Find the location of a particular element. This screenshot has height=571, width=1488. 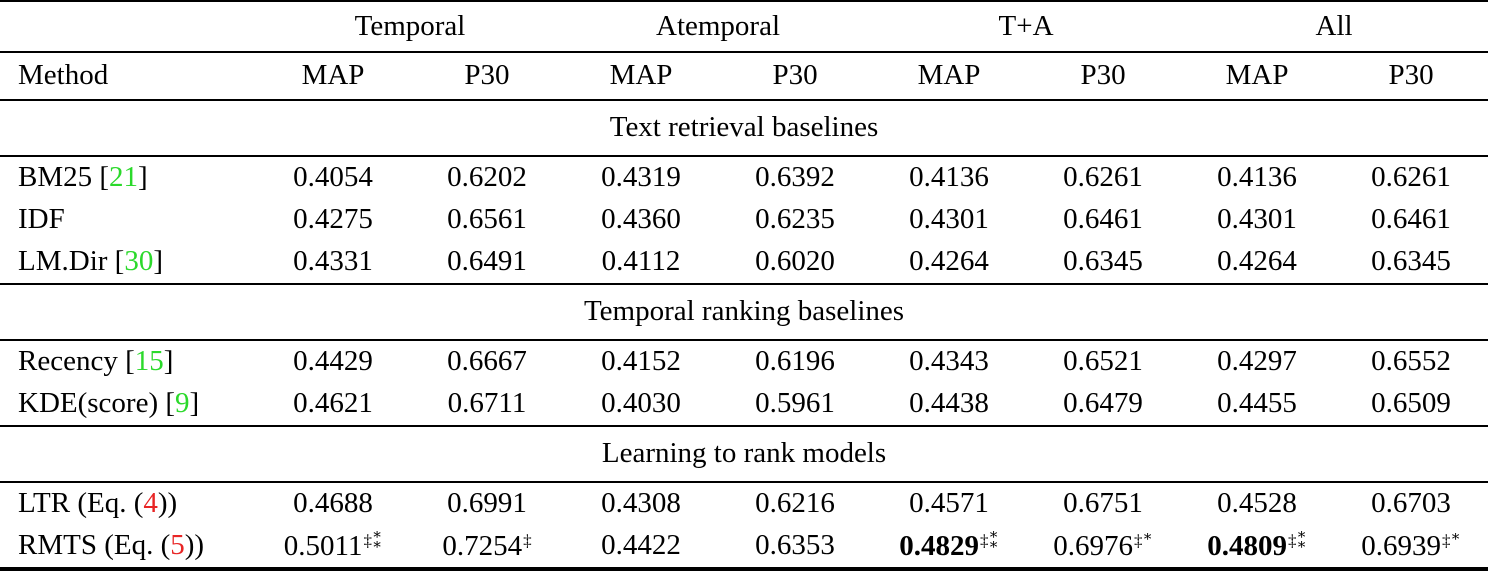

metric-cell: 0.4621 is located at coordinates (333, 404).